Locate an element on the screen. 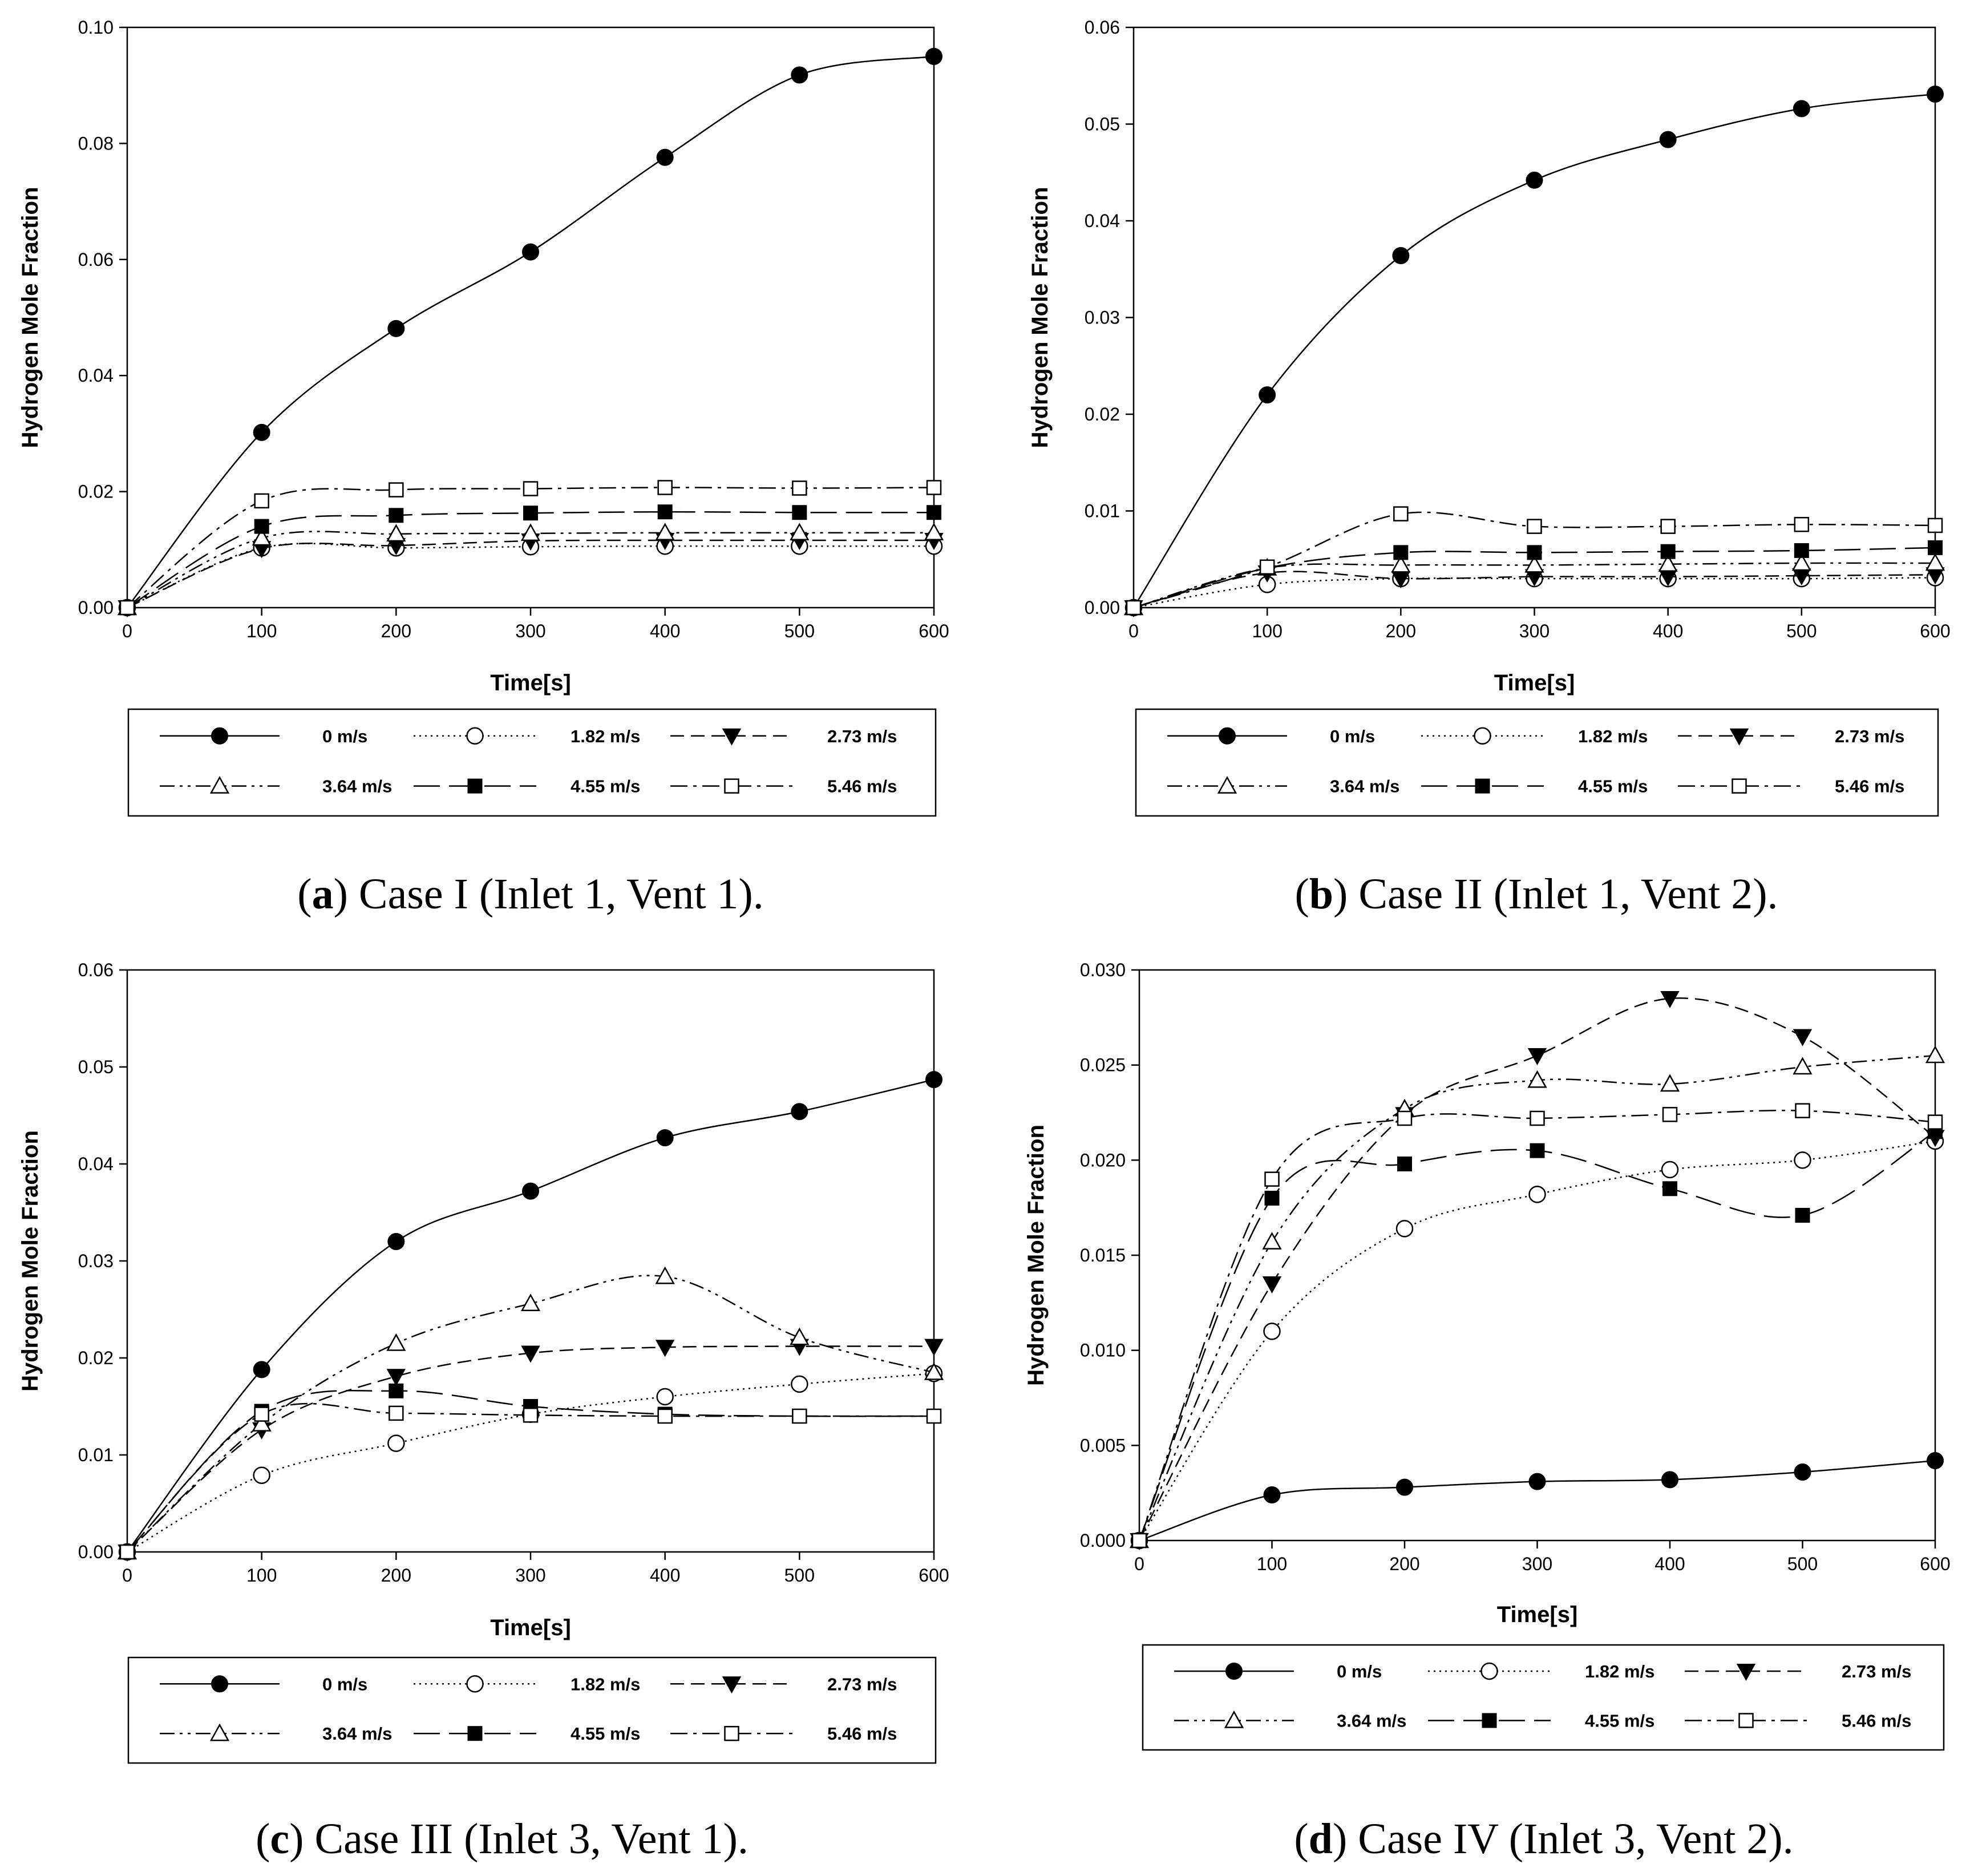 The image size is (1962, 1876). caption-paren-close: ) is located at coordinates (346, 894).